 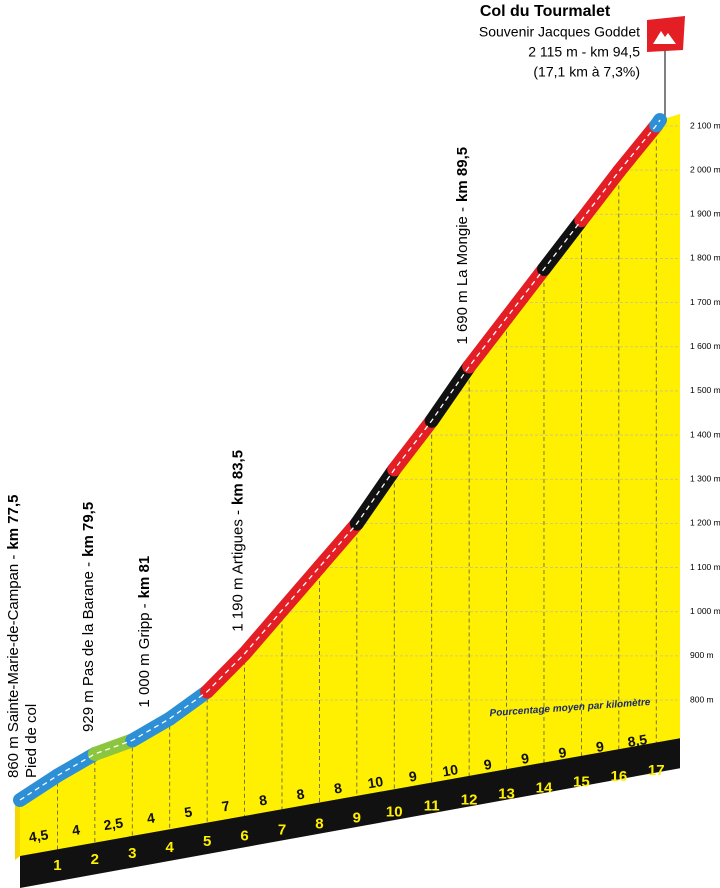 What do you see at coordinates (705, 214) in the screenshot?
I see `y-tick-label: 1 900 m` at bounding box center [705, 214].